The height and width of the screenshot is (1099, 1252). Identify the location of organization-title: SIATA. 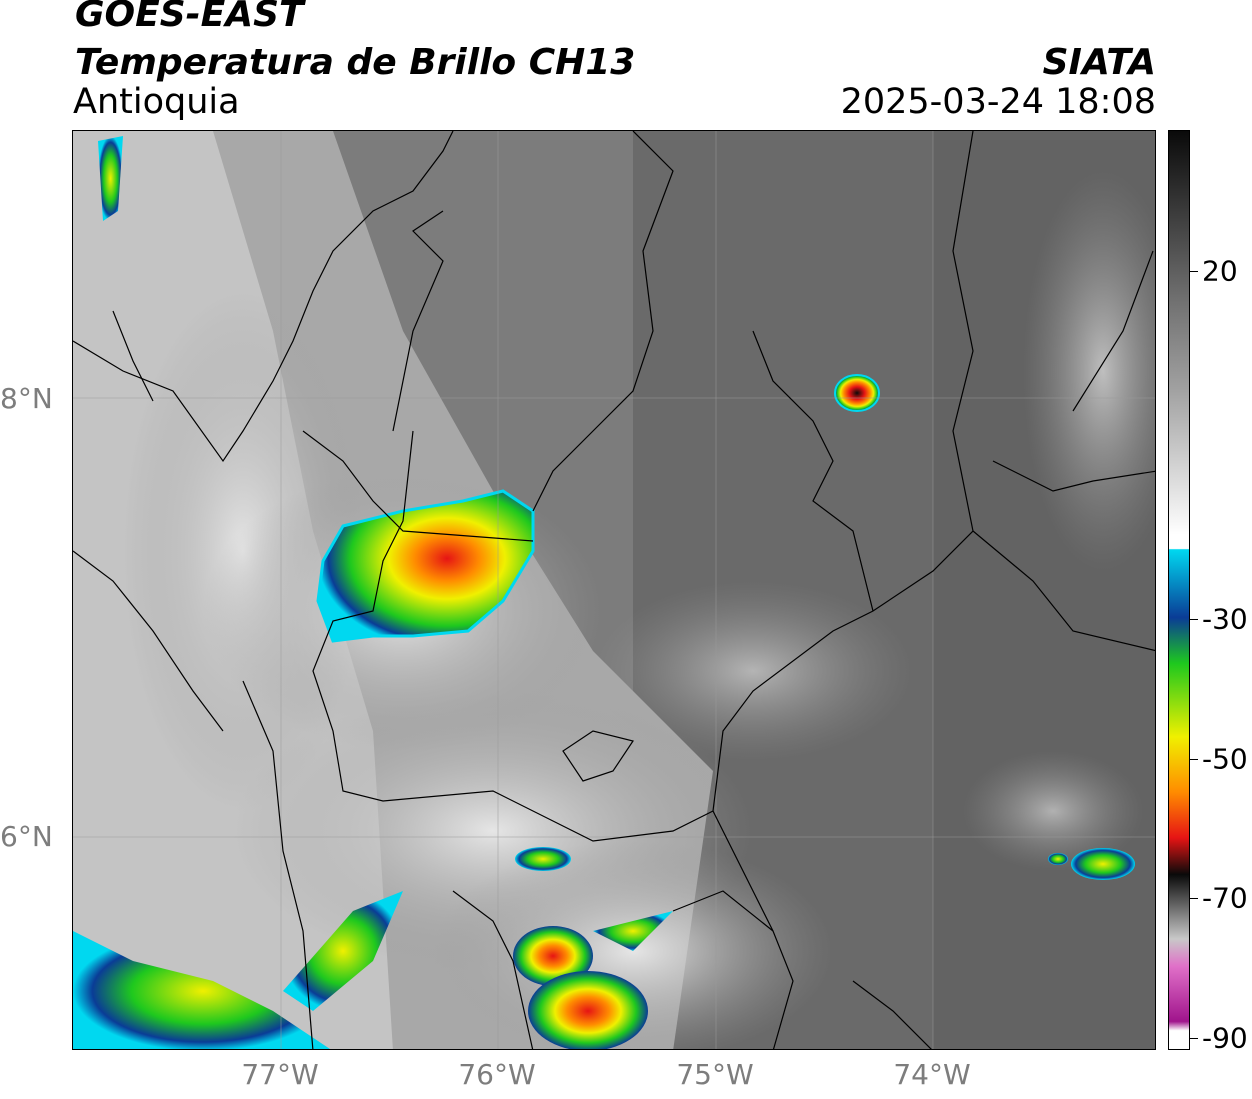
(1099, 62).